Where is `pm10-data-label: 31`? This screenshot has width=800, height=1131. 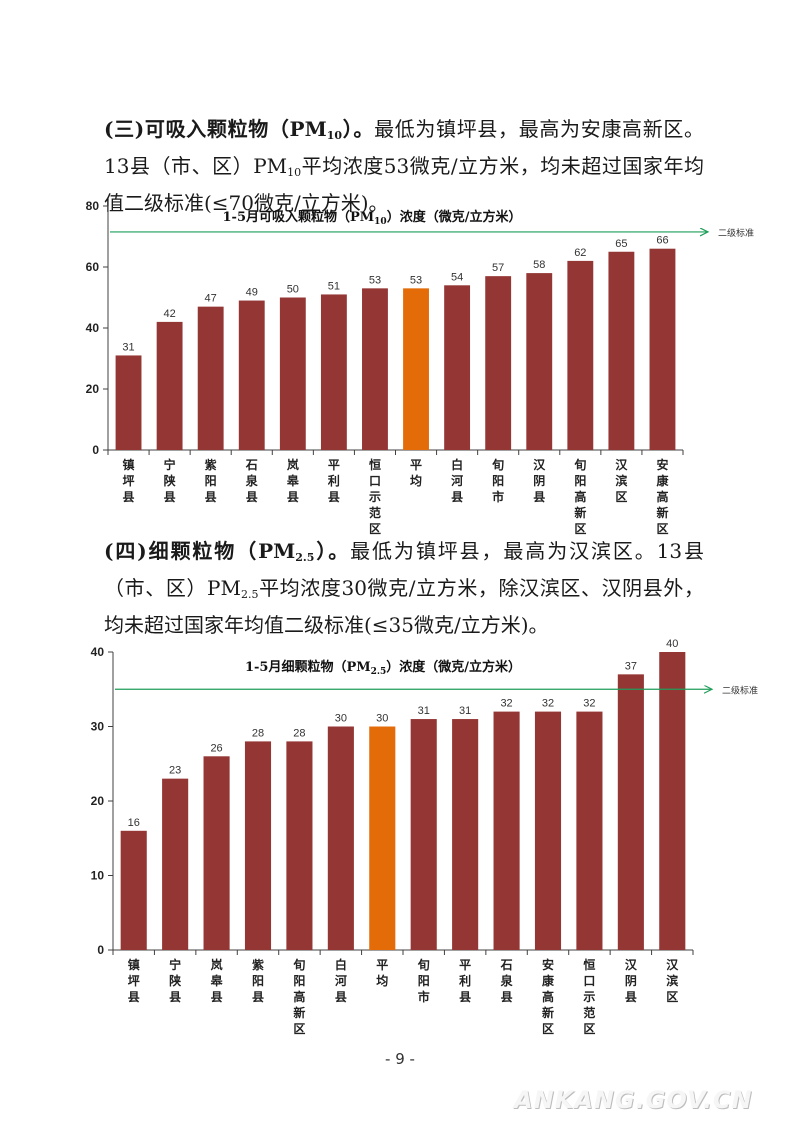 pm10-data-label: 31 is located at coordinates (128, 347).